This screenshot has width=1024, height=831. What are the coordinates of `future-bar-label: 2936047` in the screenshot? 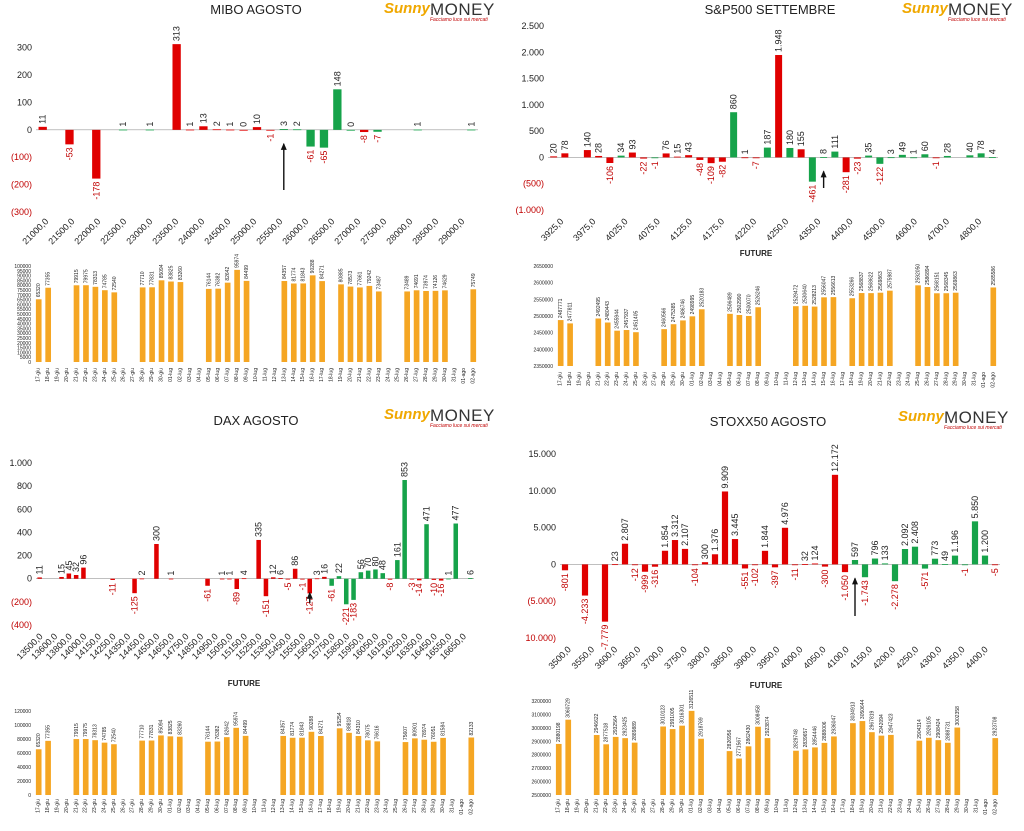 It's located at (834, 725).